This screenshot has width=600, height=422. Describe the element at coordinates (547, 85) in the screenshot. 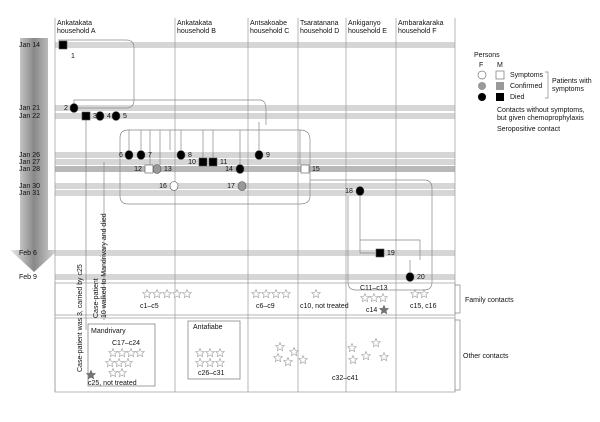

I see `legend-brace` at that location.